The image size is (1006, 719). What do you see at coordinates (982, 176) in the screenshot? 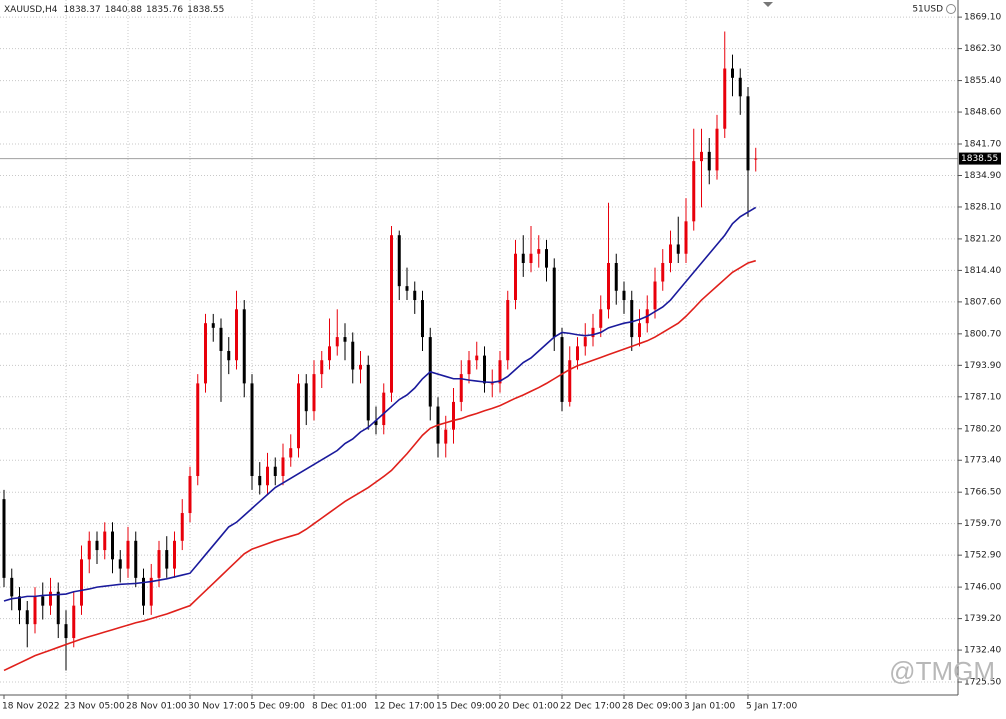
I see `y-tick-label: 1834.90` at bounding box center [982, 176].